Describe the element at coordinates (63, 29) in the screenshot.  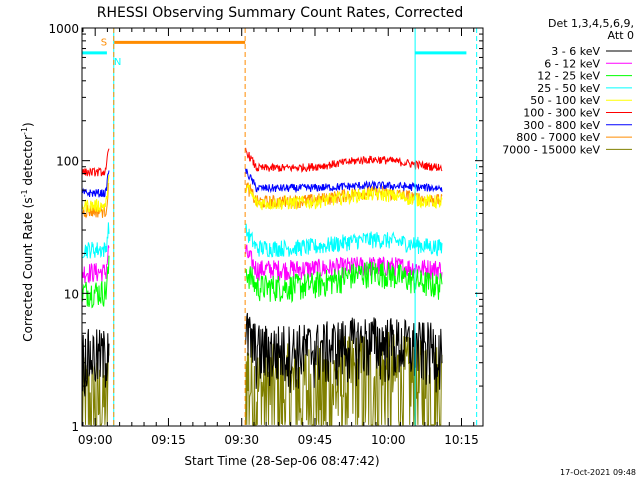
I see `y-tick-label-1000: 1000` at that location.